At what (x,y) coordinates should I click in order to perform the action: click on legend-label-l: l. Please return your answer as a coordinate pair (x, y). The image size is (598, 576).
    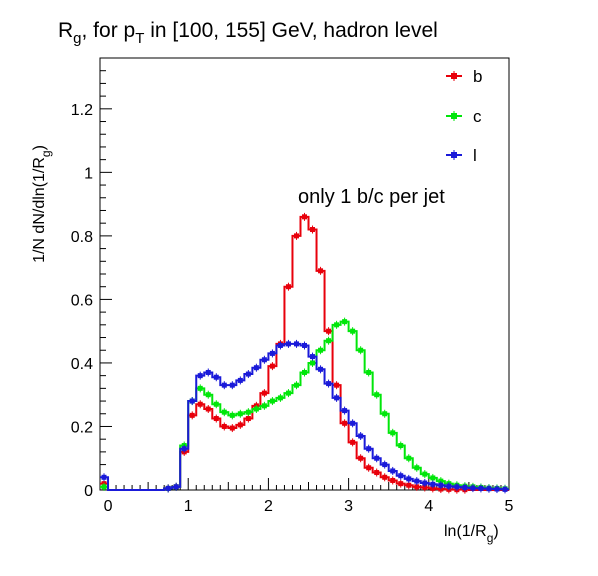
    Looking at the image, I should click on (475, 155).